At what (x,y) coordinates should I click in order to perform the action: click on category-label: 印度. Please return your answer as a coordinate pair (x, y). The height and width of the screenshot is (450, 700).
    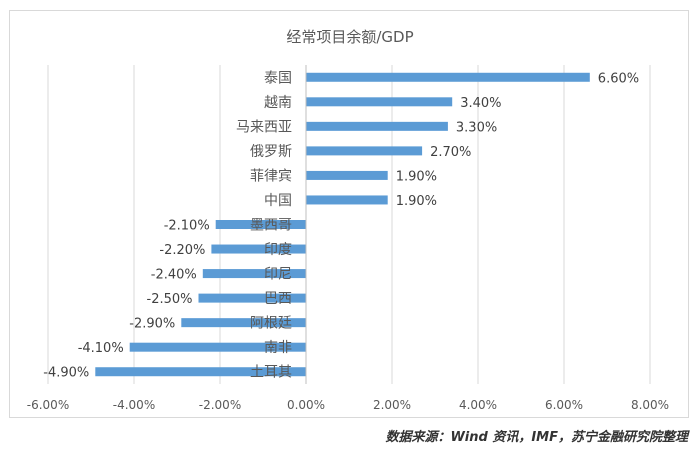
    Looking at the image, I should click on (278, 250).